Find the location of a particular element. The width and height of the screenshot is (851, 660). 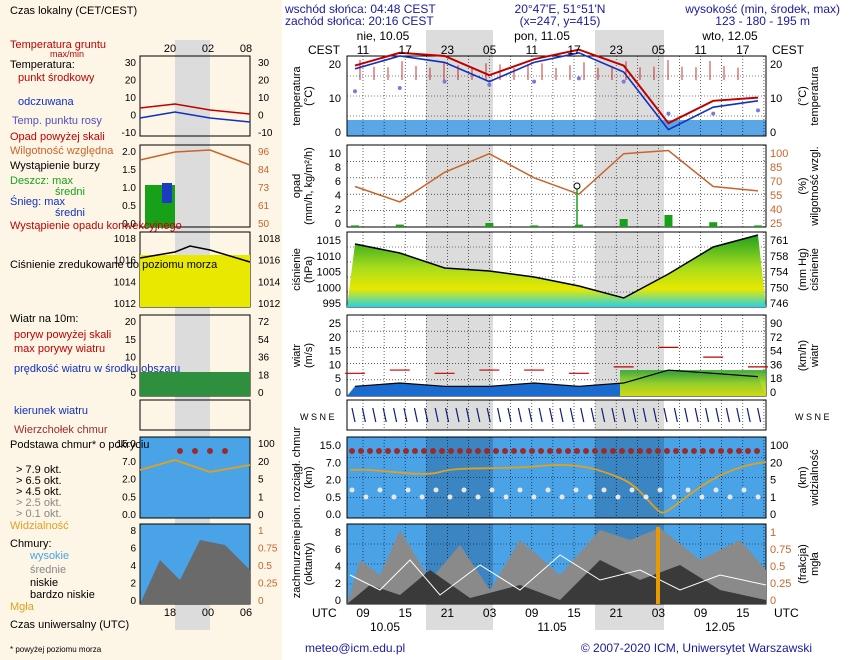

axis-label-left: ciśnienie is located at coordinates (297, 269).